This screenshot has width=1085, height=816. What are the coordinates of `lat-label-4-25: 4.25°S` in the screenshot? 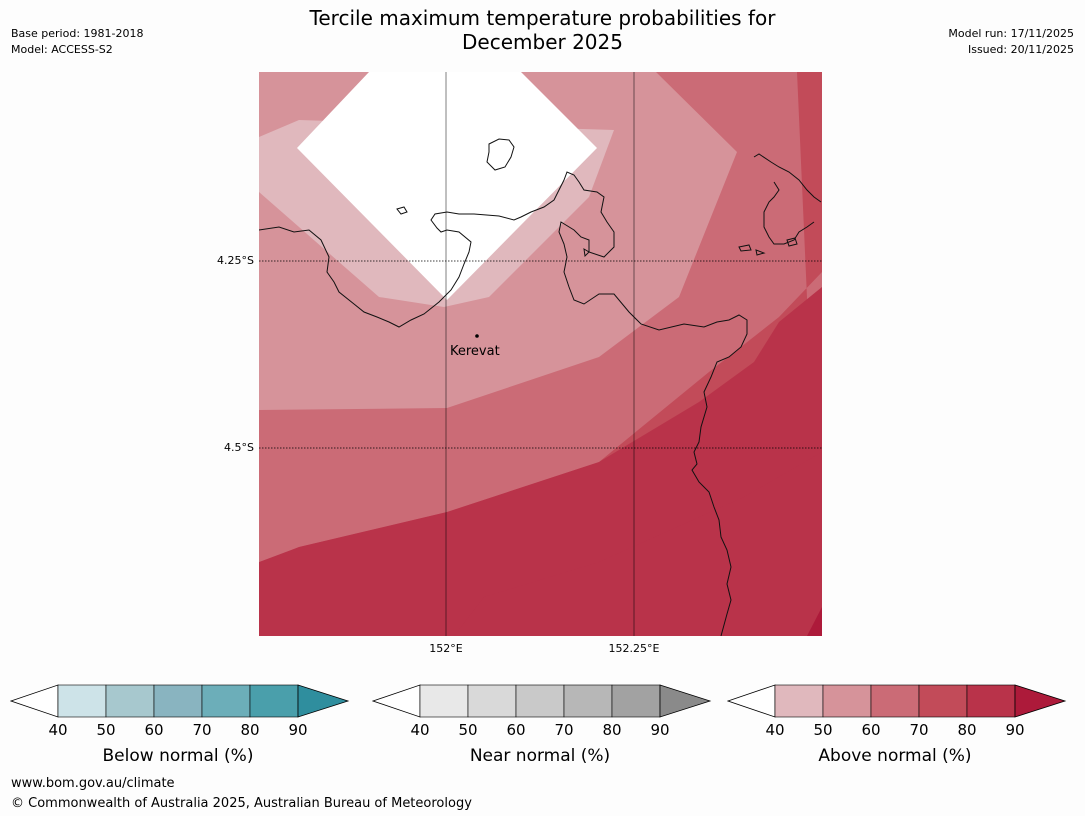 It's located at (235, 260).